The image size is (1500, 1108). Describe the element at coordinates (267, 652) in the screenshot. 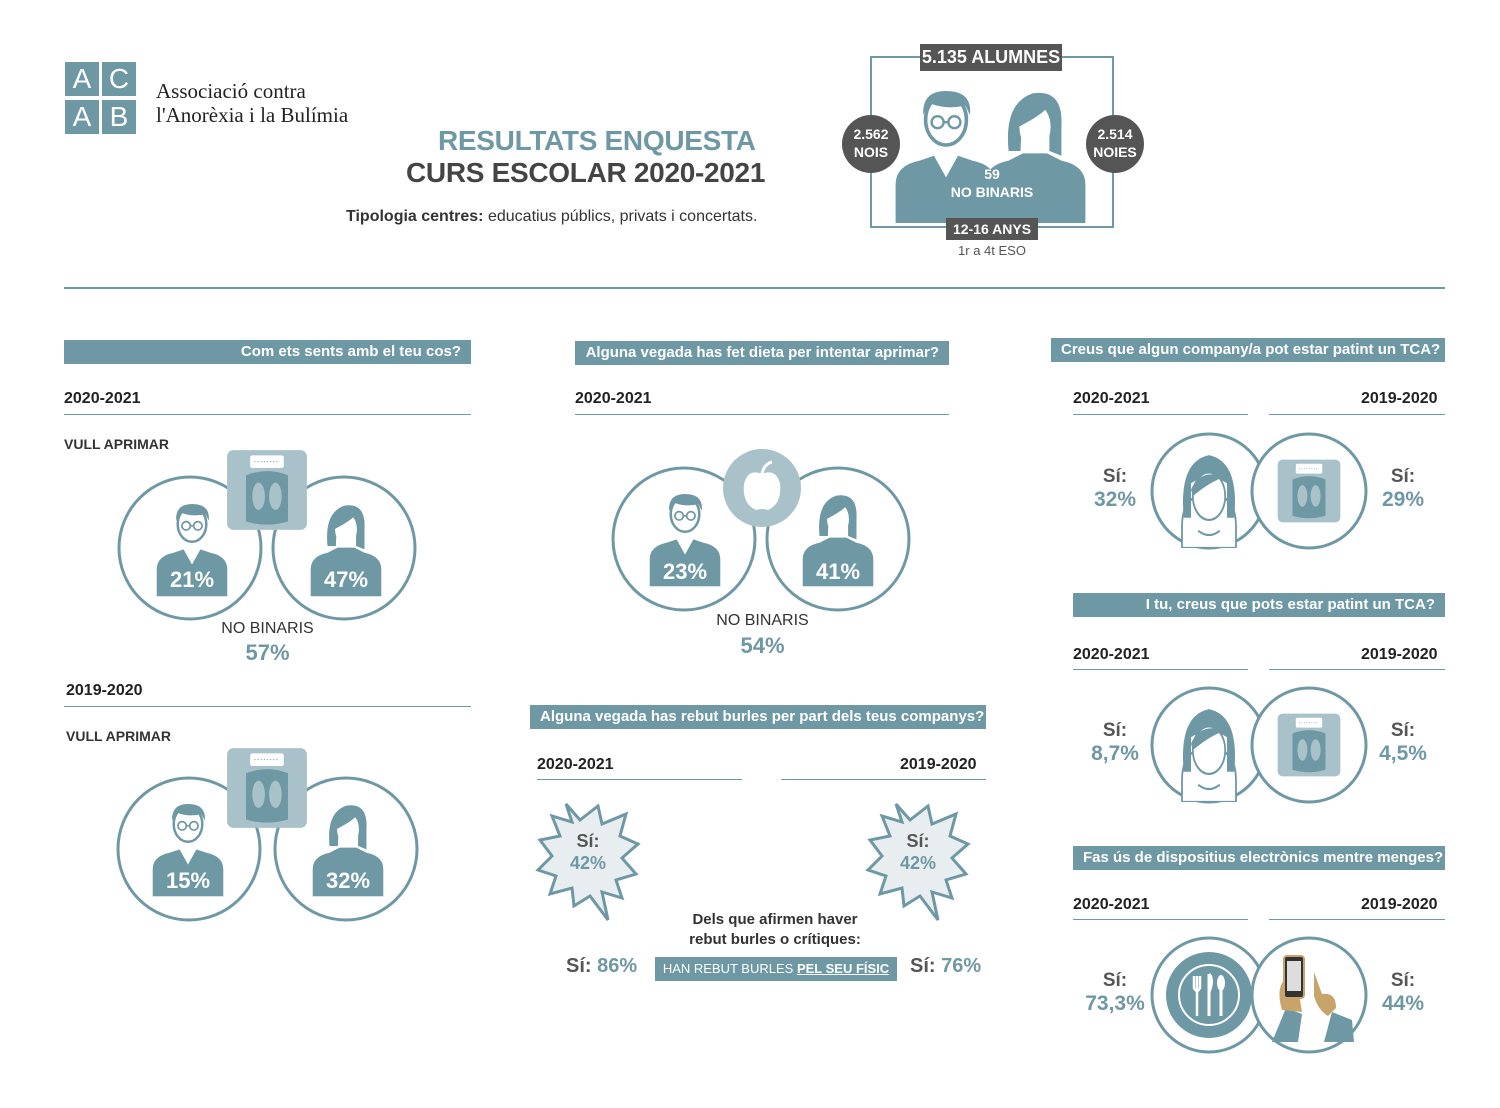

I see `body-nb-value: 57%` at that location.